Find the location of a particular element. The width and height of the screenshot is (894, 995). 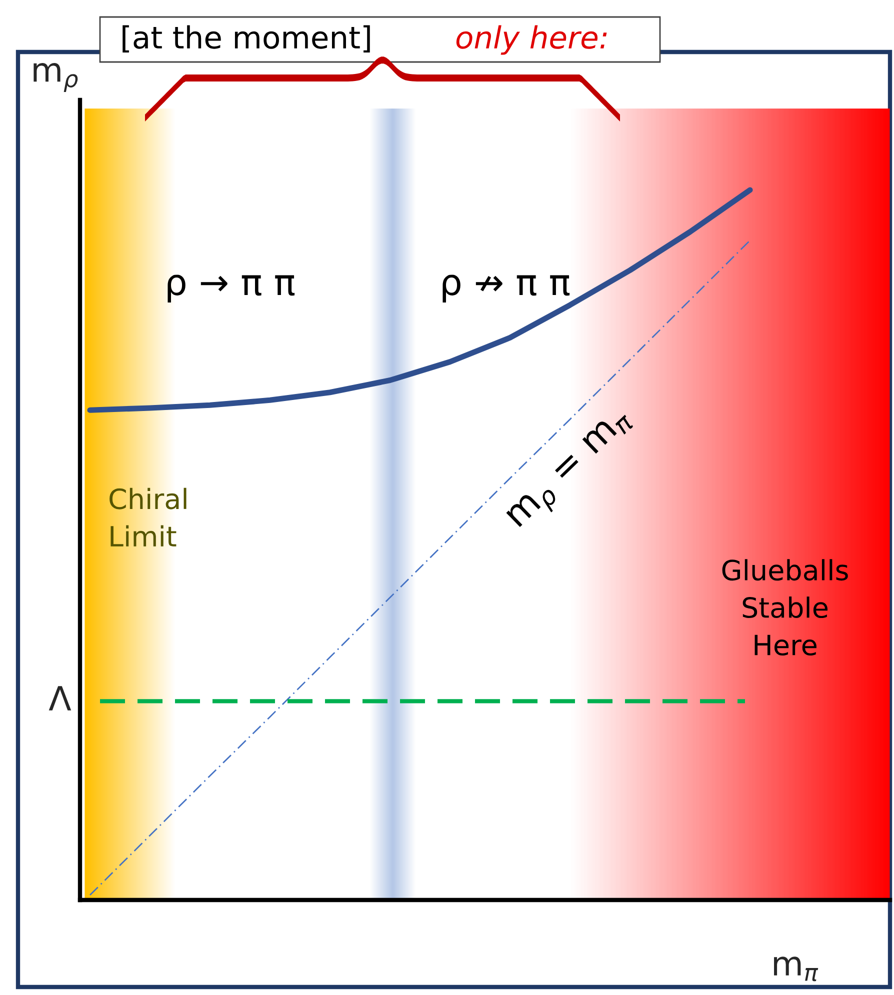

text: only here: is located at coordinates (531, 40).